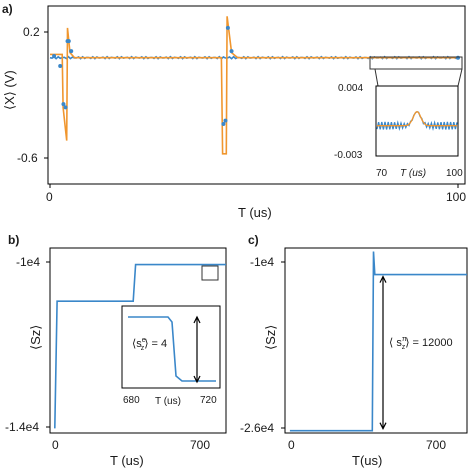 Image resolution: width=474 pixels, height=469 pixels. What do you see at coordinates (291, 445) in the screenshot?
I see `panel-c-xtick-label: 0` at bounding box center [291, 445].